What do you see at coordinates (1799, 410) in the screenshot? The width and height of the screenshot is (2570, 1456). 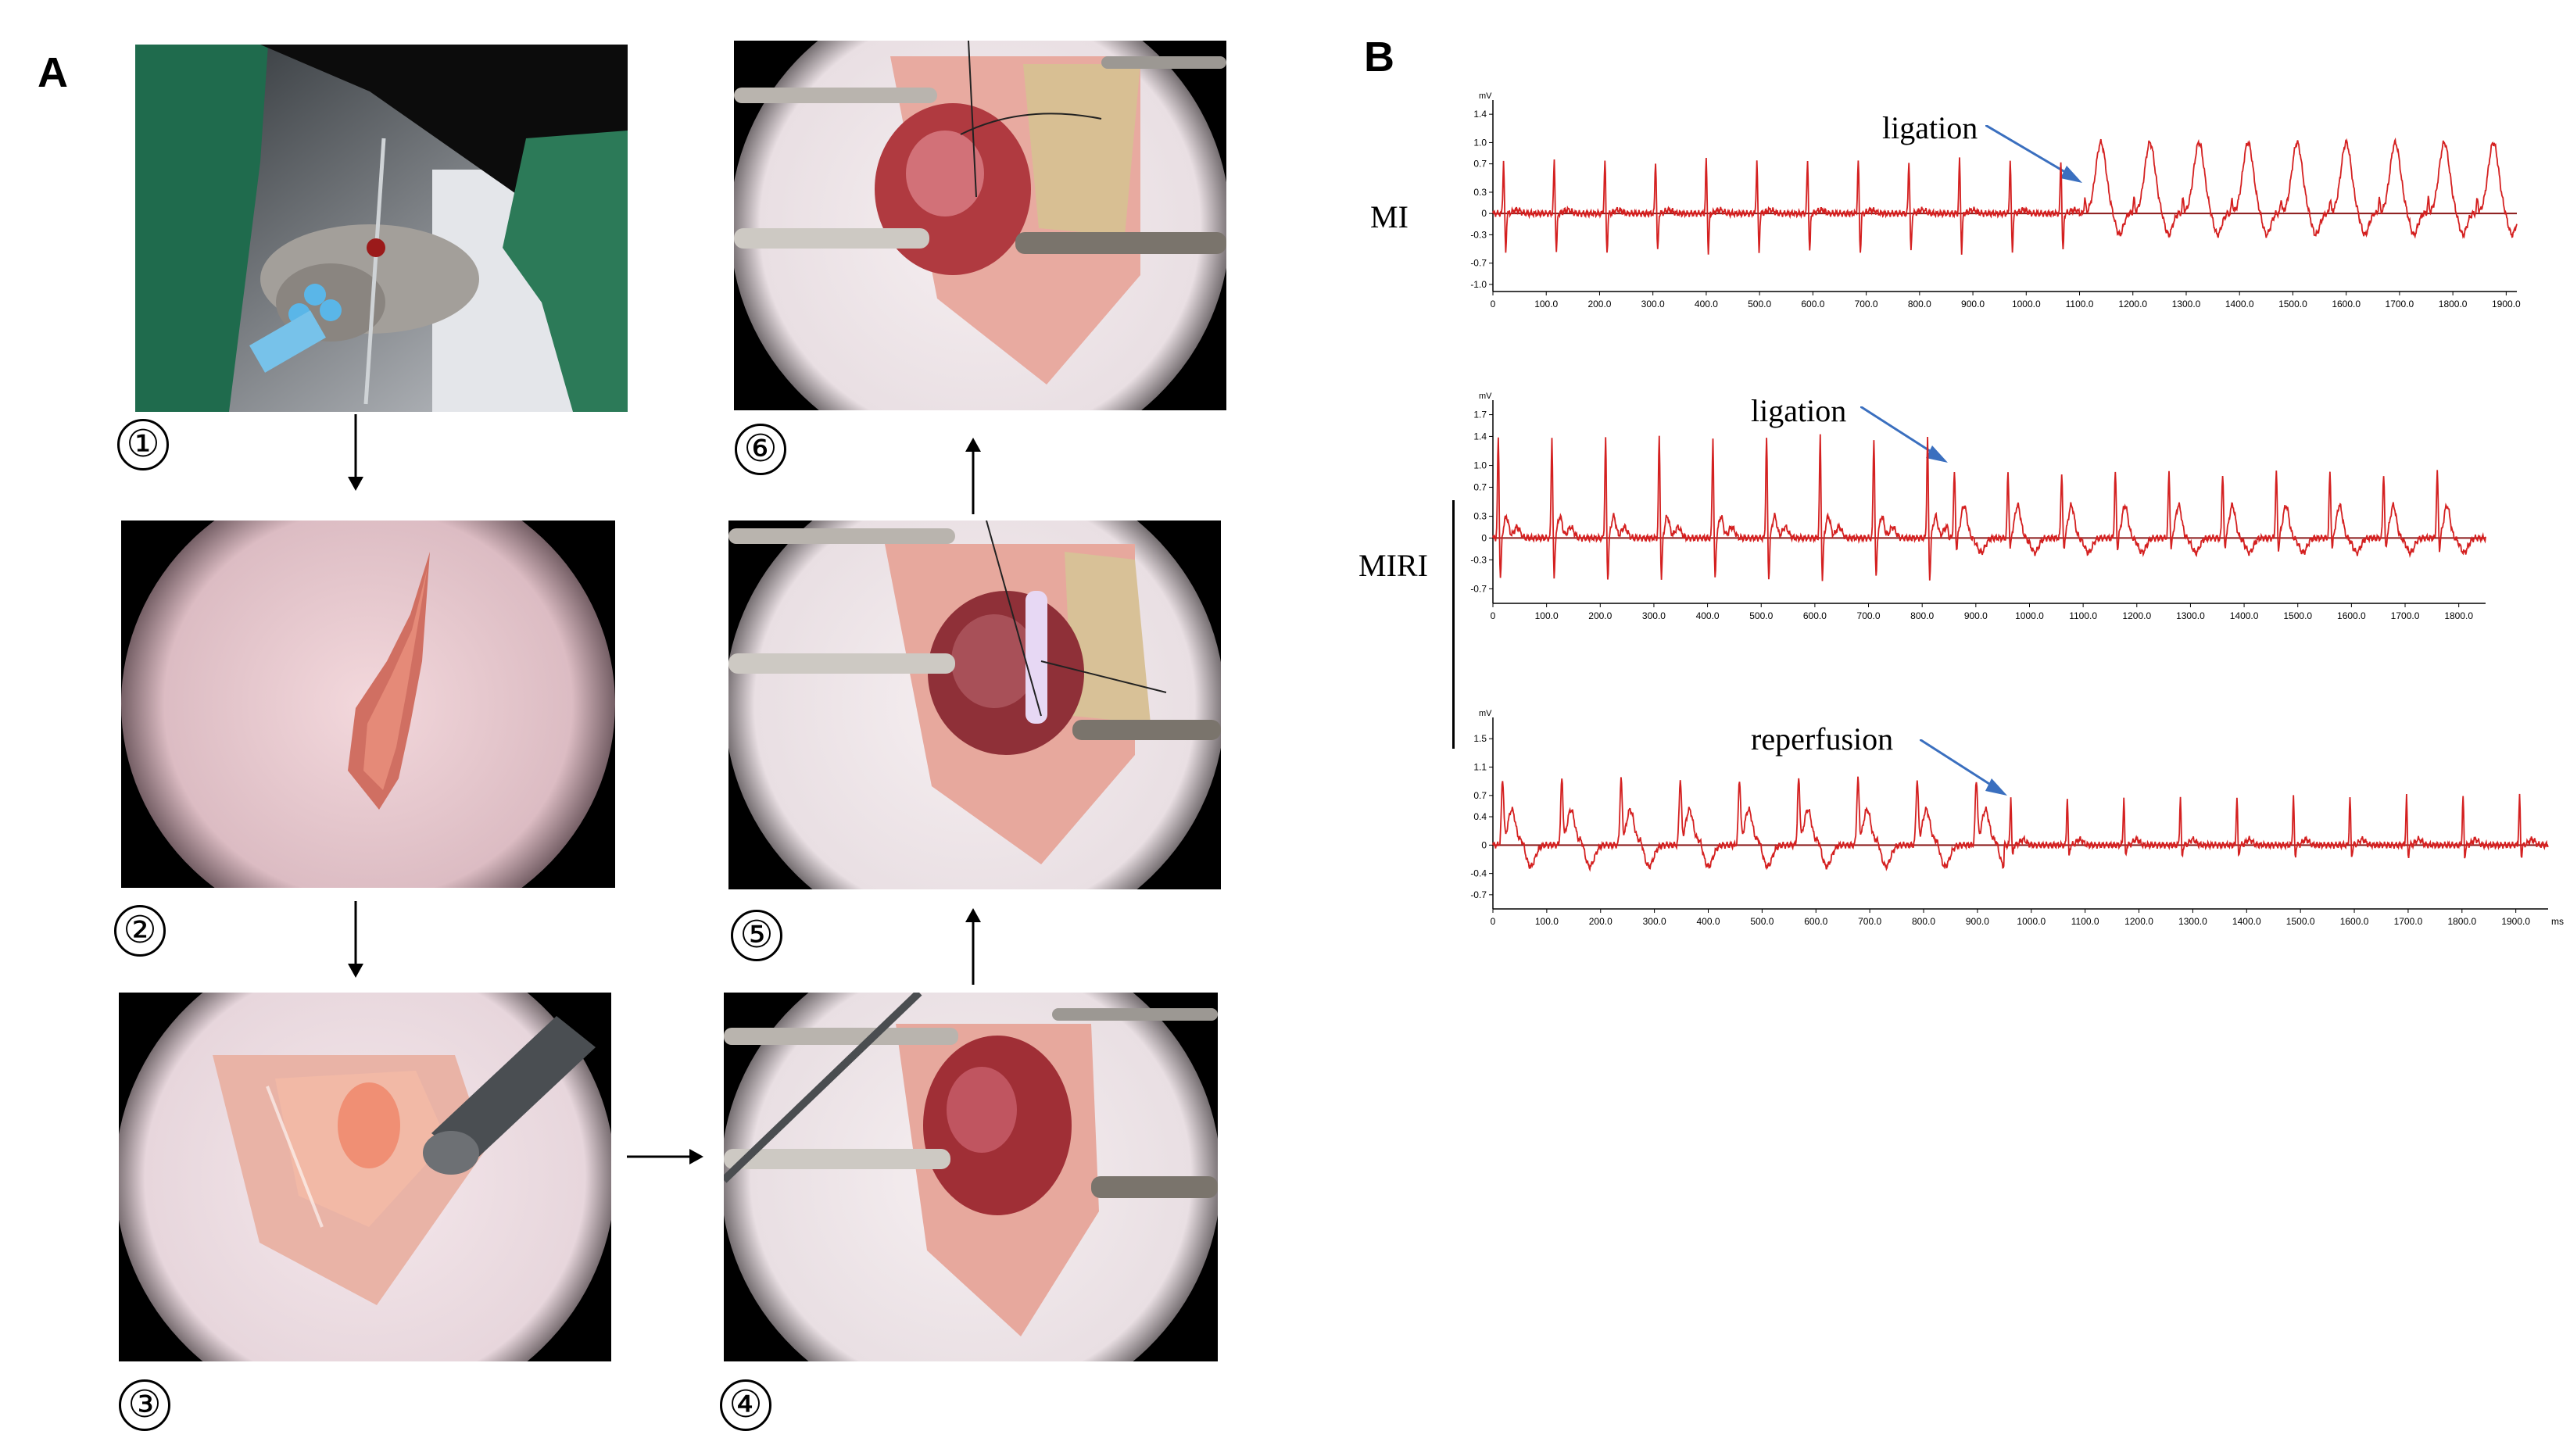 I see `annotation-ligation-miri: ligation` at bounding box center [1799, 410].